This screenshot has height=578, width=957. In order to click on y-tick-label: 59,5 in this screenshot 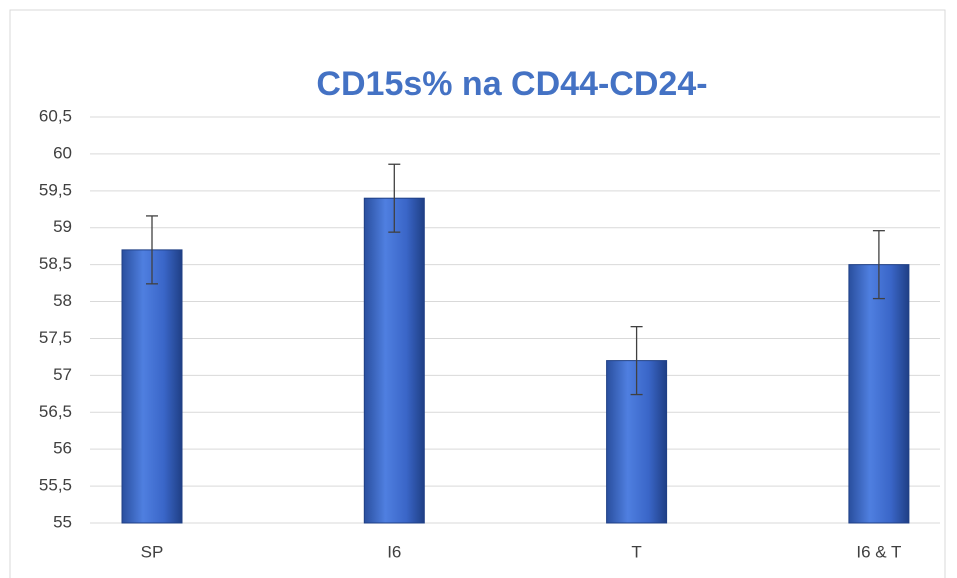, I will do `click(55, 189)`.